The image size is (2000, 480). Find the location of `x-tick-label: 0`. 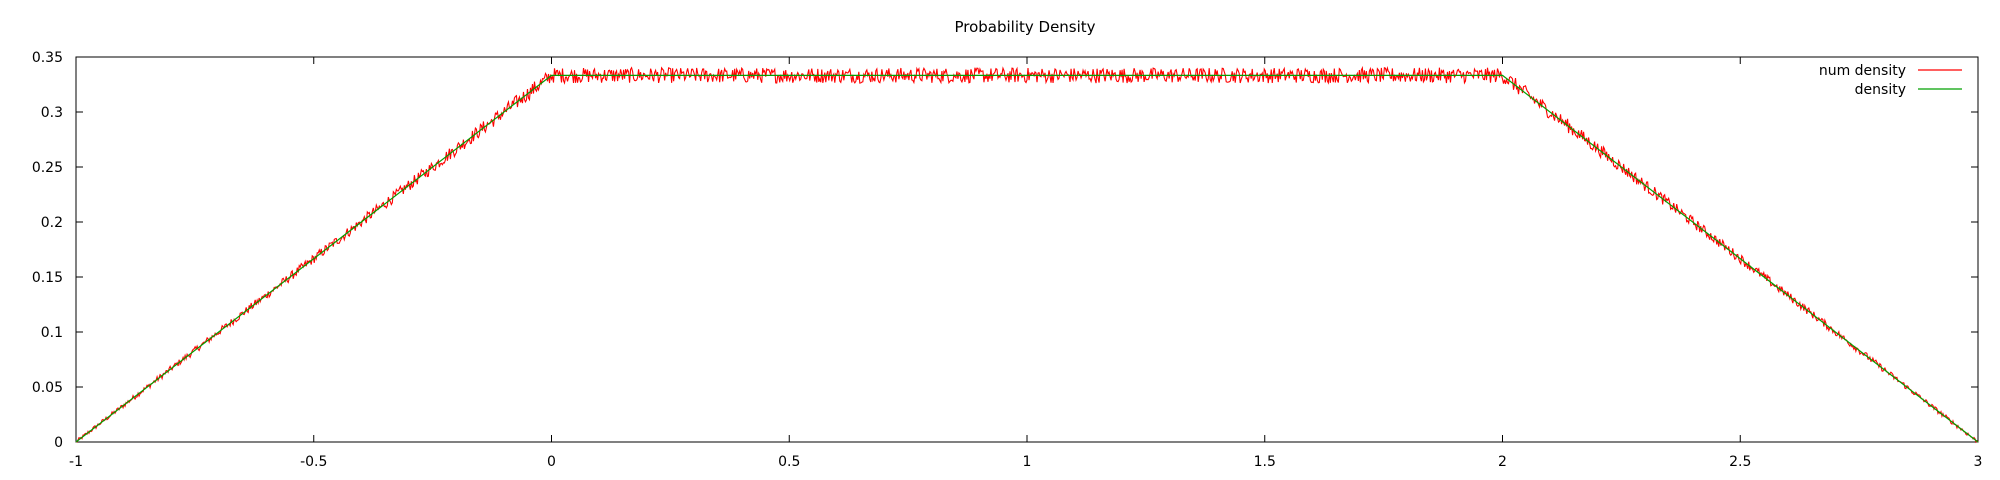

x-tick-label: 0 is located at coordinates (551, 462).